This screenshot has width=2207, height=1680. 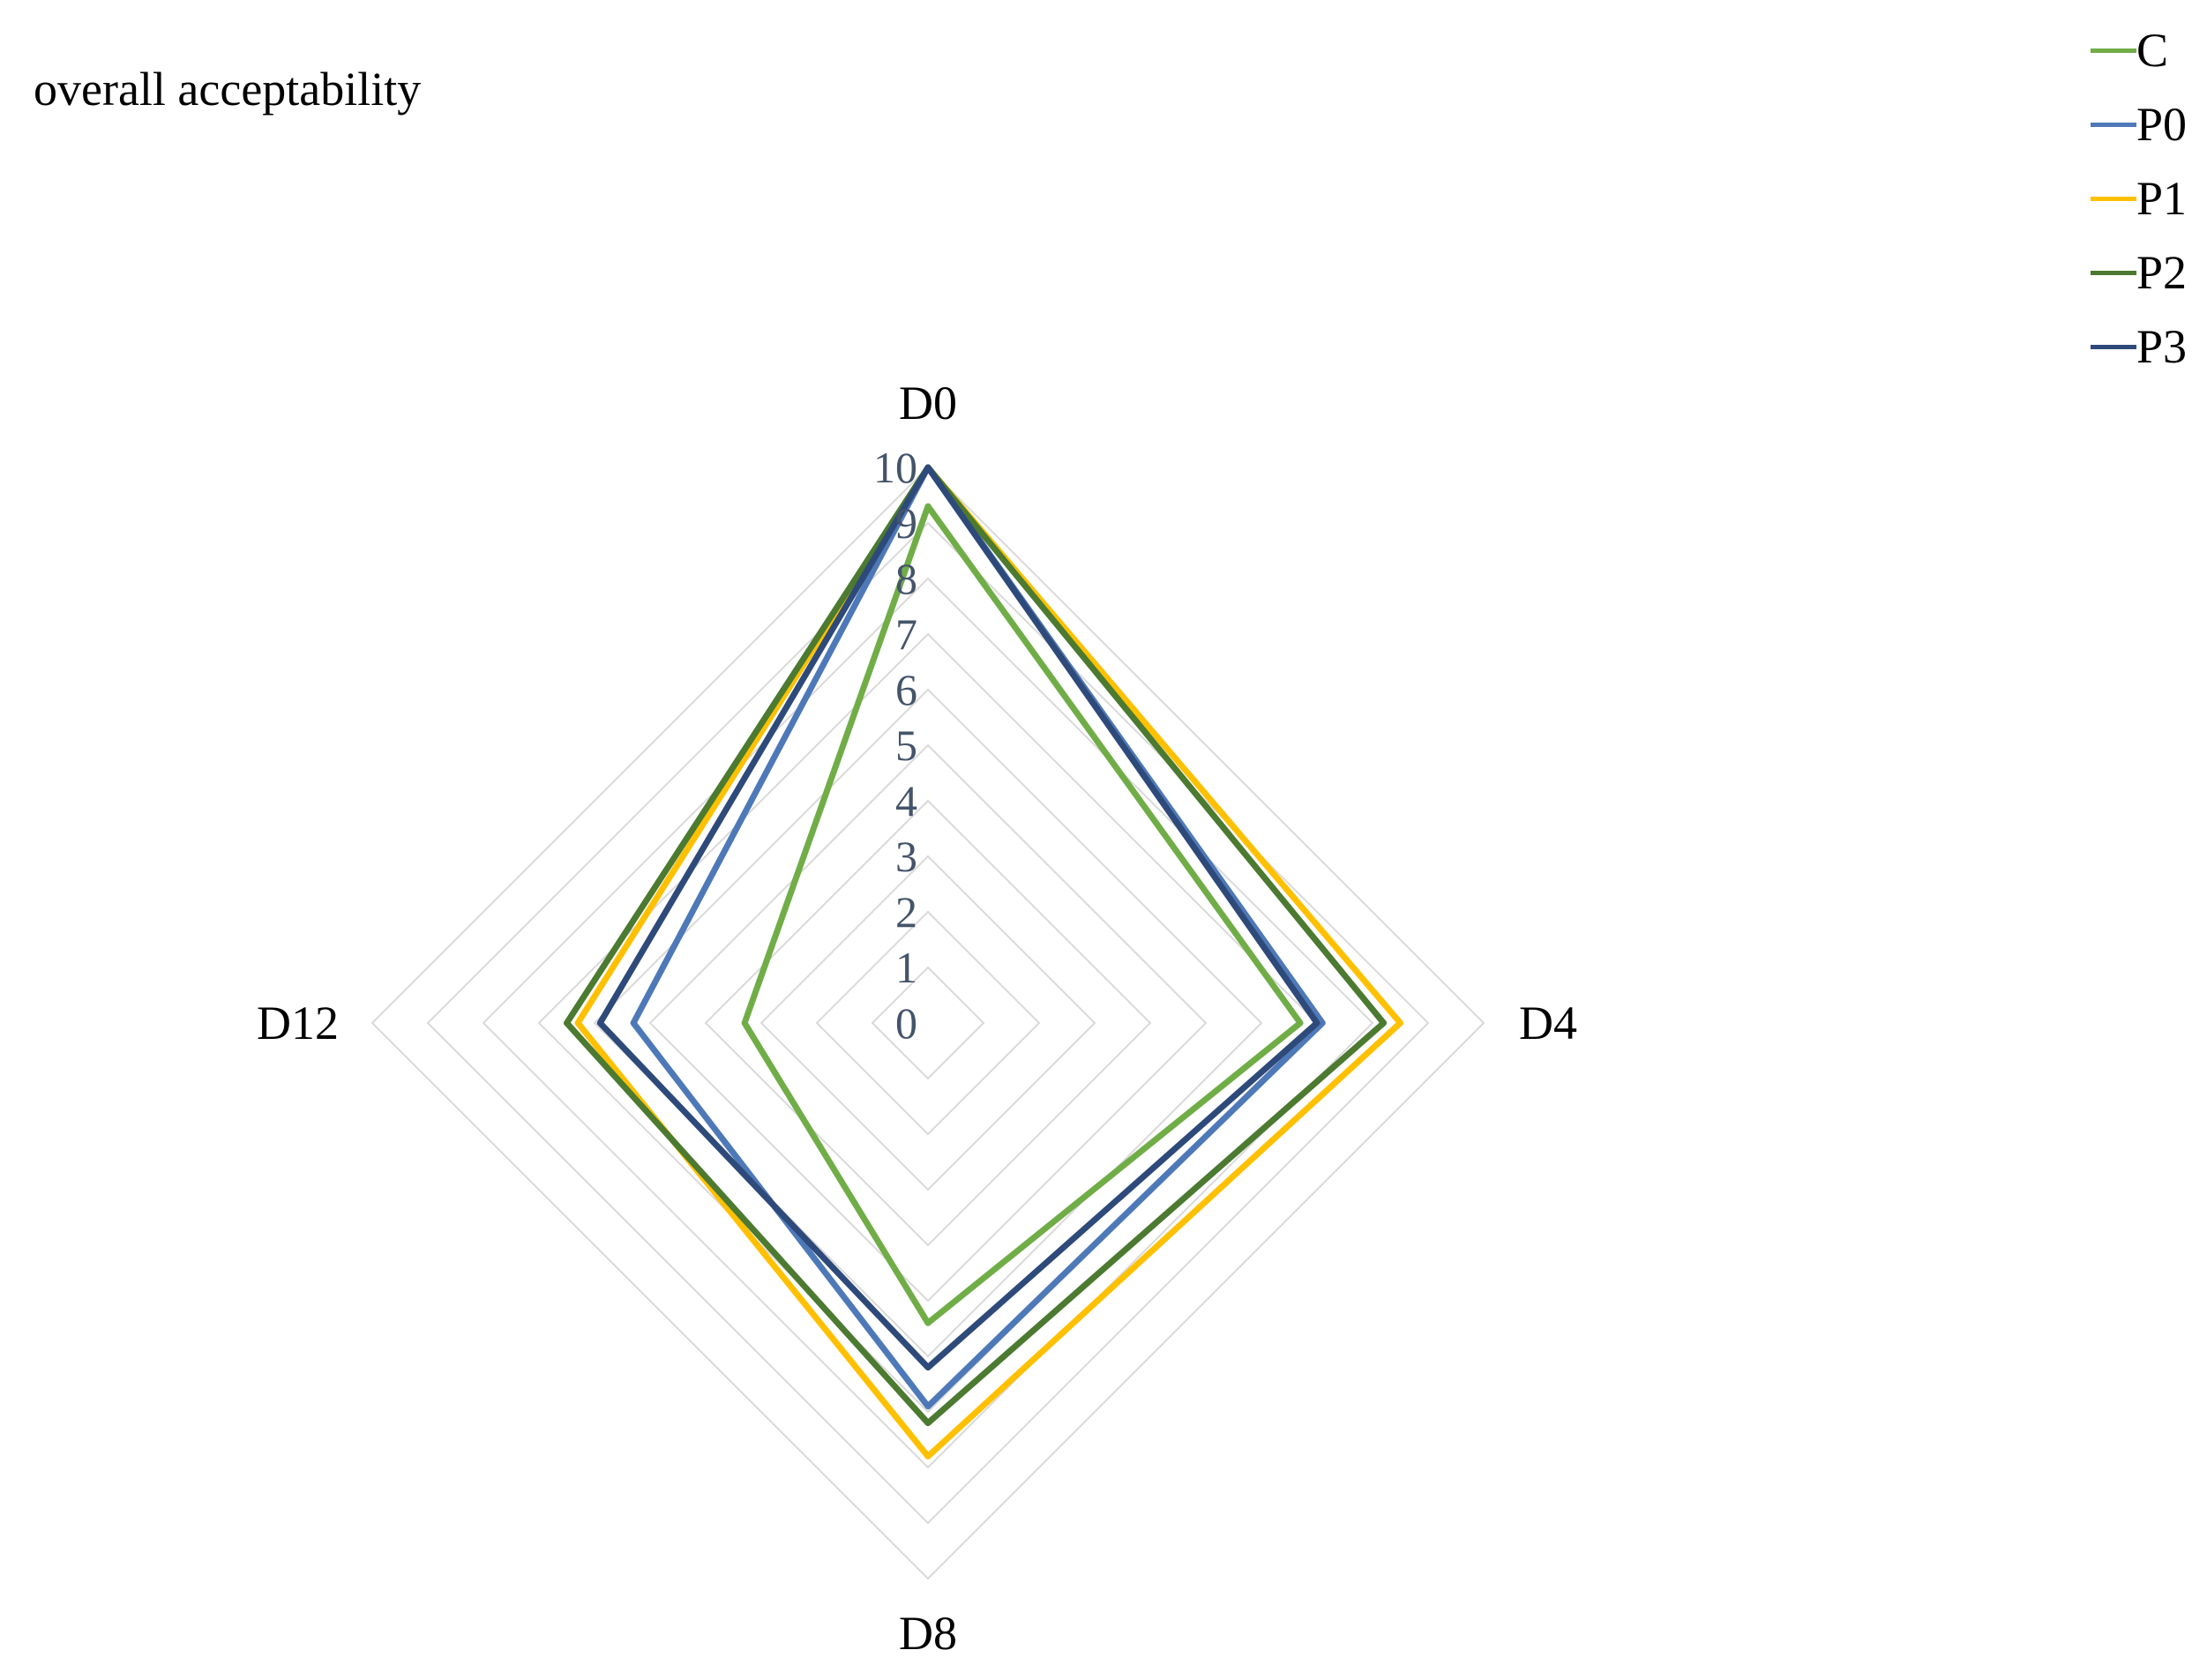 I want to click on legend: C P0 P1 P2 P3, so click(x=2146, y=207).